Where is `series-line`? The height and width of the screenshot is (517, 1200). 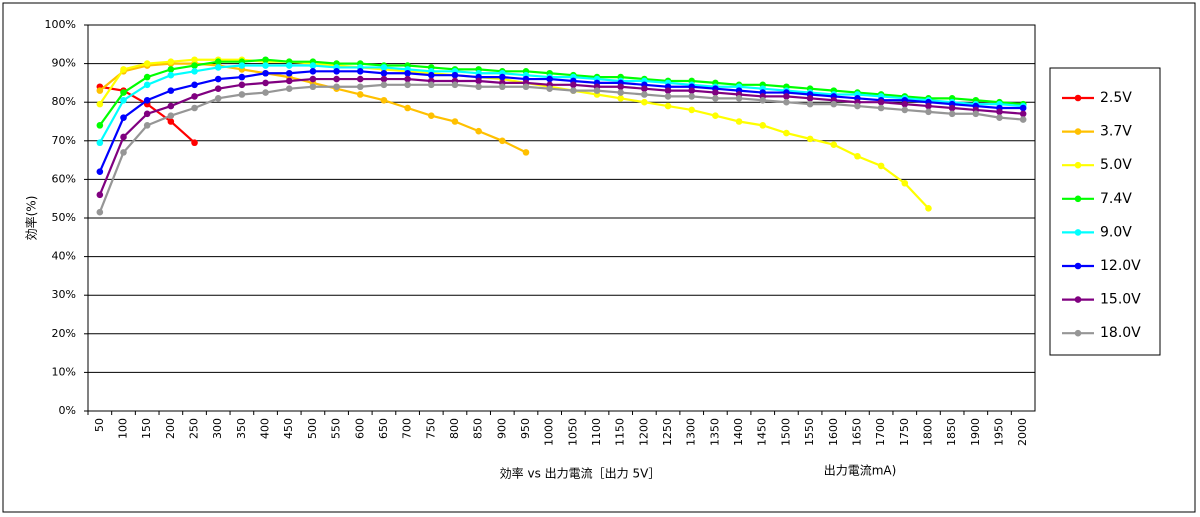 series-line is located at coordinates (561, 104).